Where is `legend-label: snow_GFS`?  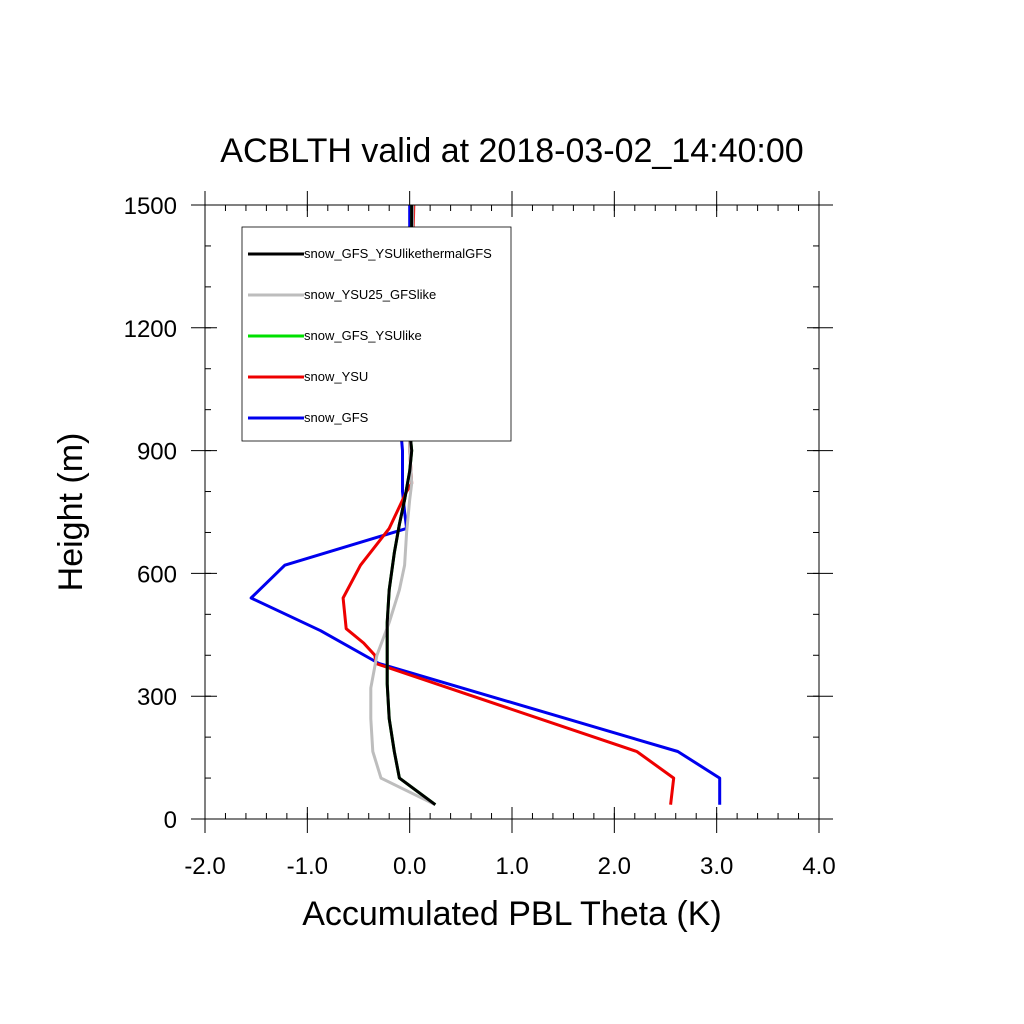 legend-label: snow_GFS is located at coordinates (336, 417).